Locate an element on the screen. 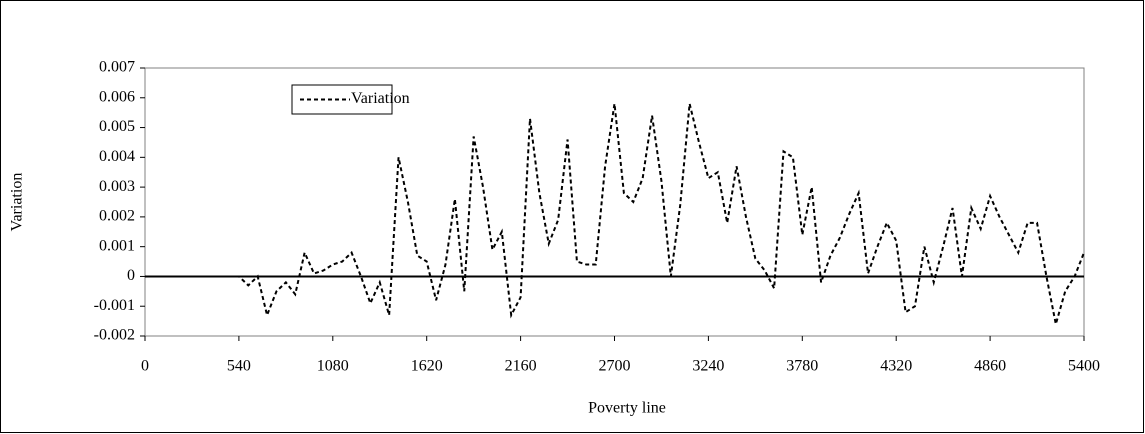 The width and height of the screenshot is (1145, 434). y-tick-label: 0.005 is located at coordinates (117, 126).